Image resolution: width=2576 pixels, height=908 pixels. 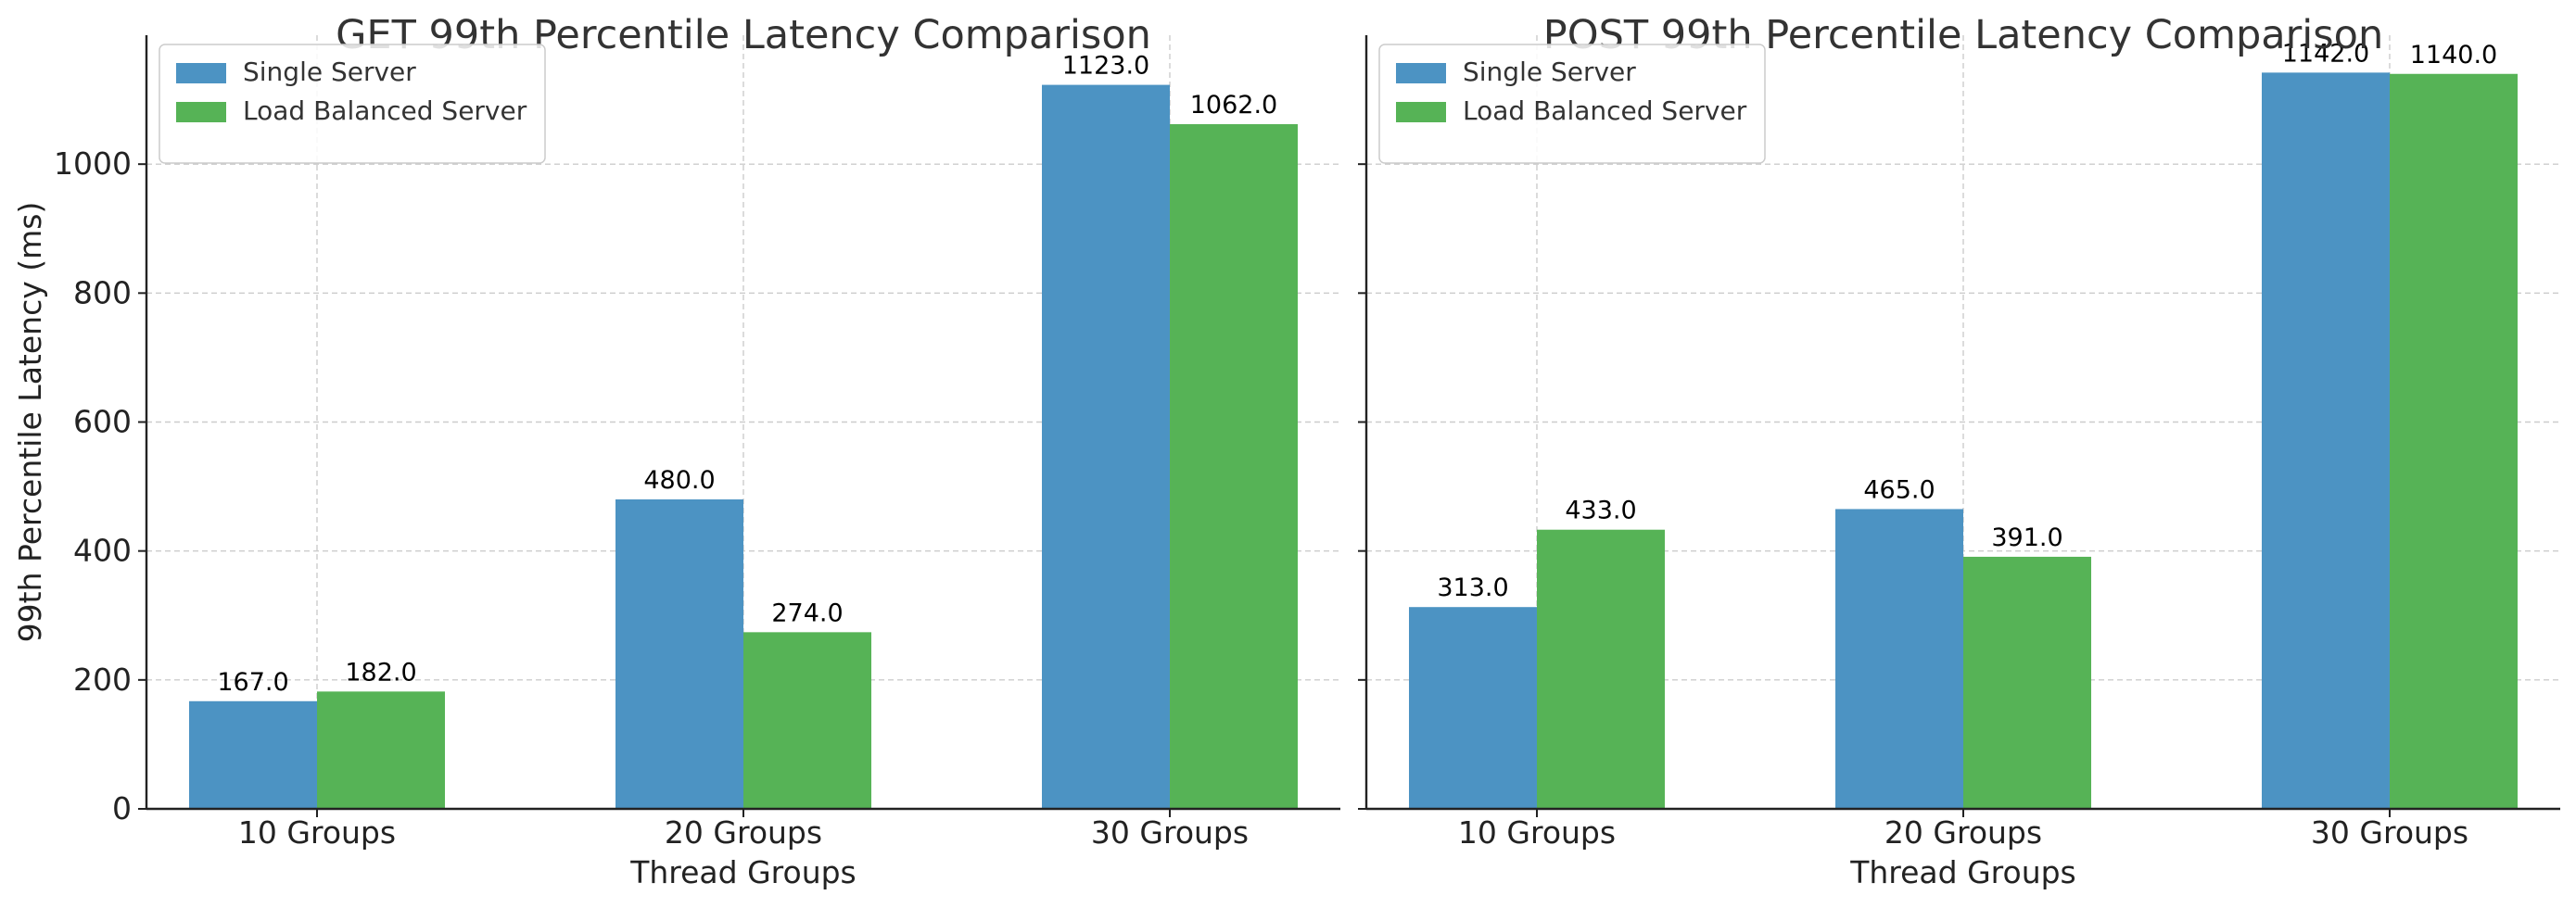 What do you see at coordinates (2026, 537) in the screenshot?
I see `bar-value-label: 391.0` at bounding box center [2026, 537].